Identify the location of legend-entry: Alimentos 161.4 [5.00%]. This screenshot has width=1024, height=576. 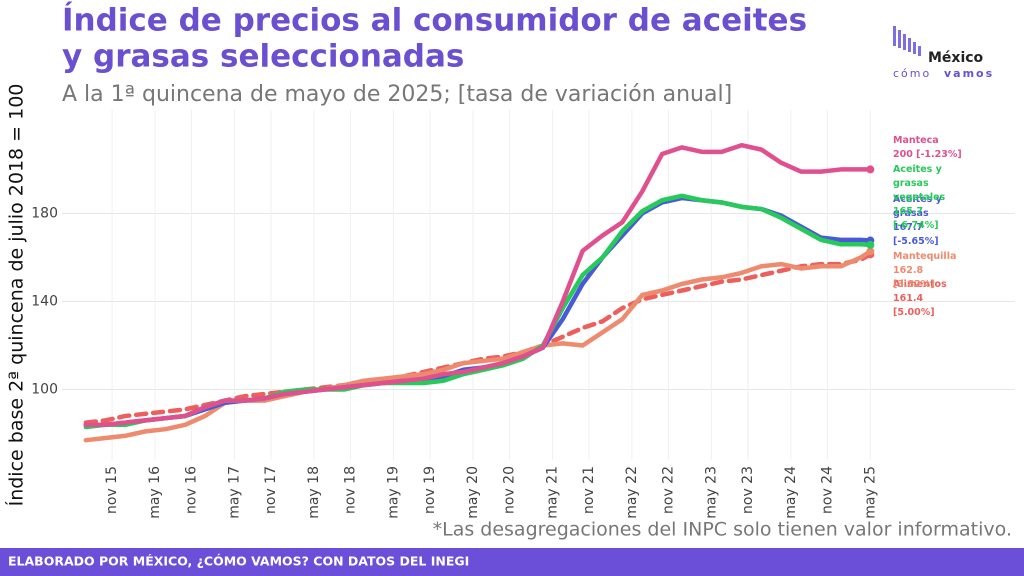
(929, 299).